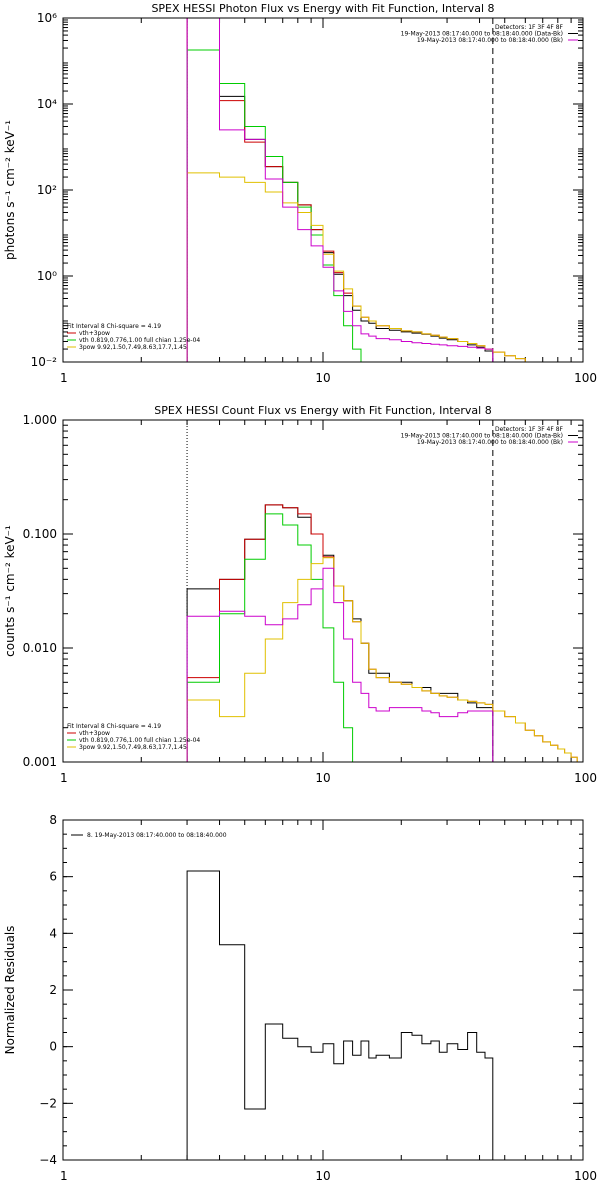  What do you see at coordinates (40, 648) in the screenshot?
I see `y-tick-label: 0.010` at bounding box center [40, 648].